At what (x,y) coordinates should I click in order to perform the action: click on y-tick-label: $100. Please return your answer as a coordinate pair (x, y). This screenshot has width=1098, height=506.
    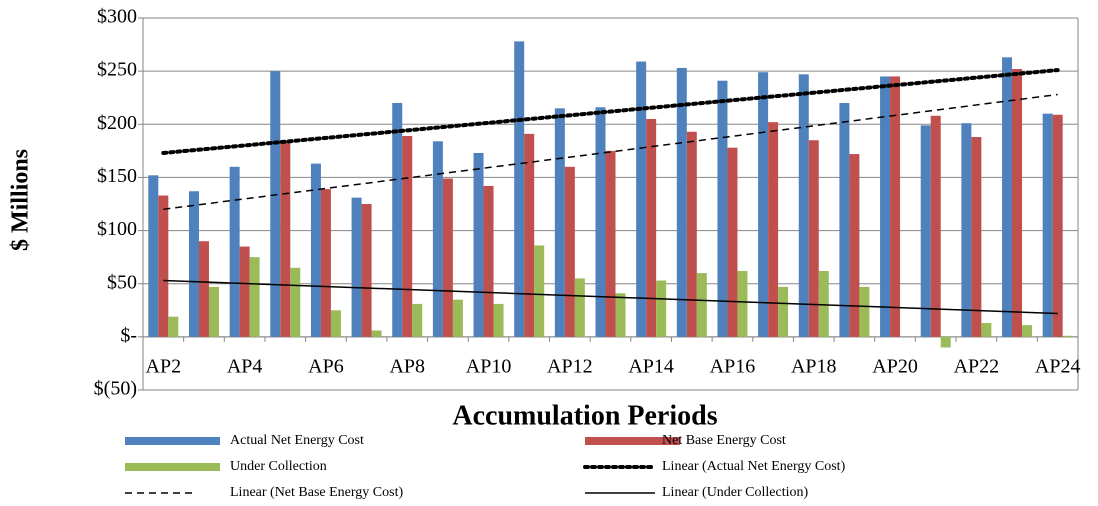
    Looking at the image, I should click on (117, 229).